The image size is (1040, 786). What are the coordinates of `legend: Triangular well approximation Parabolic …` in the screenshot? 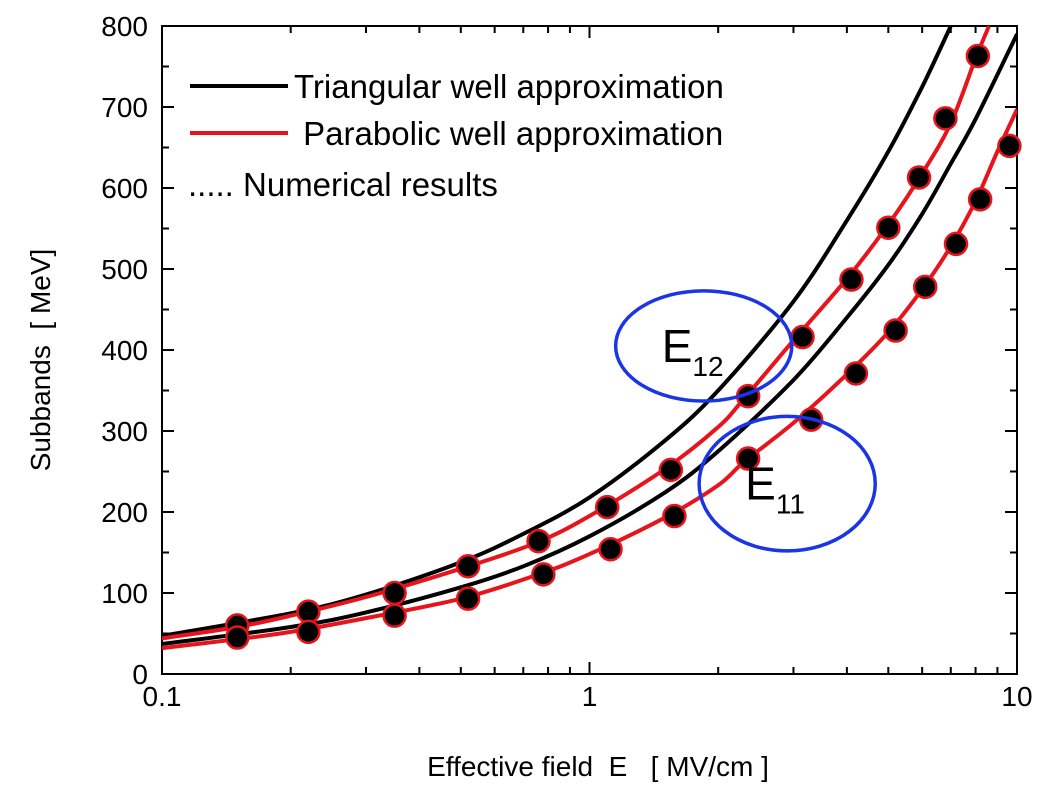 It's located at (456, 135).